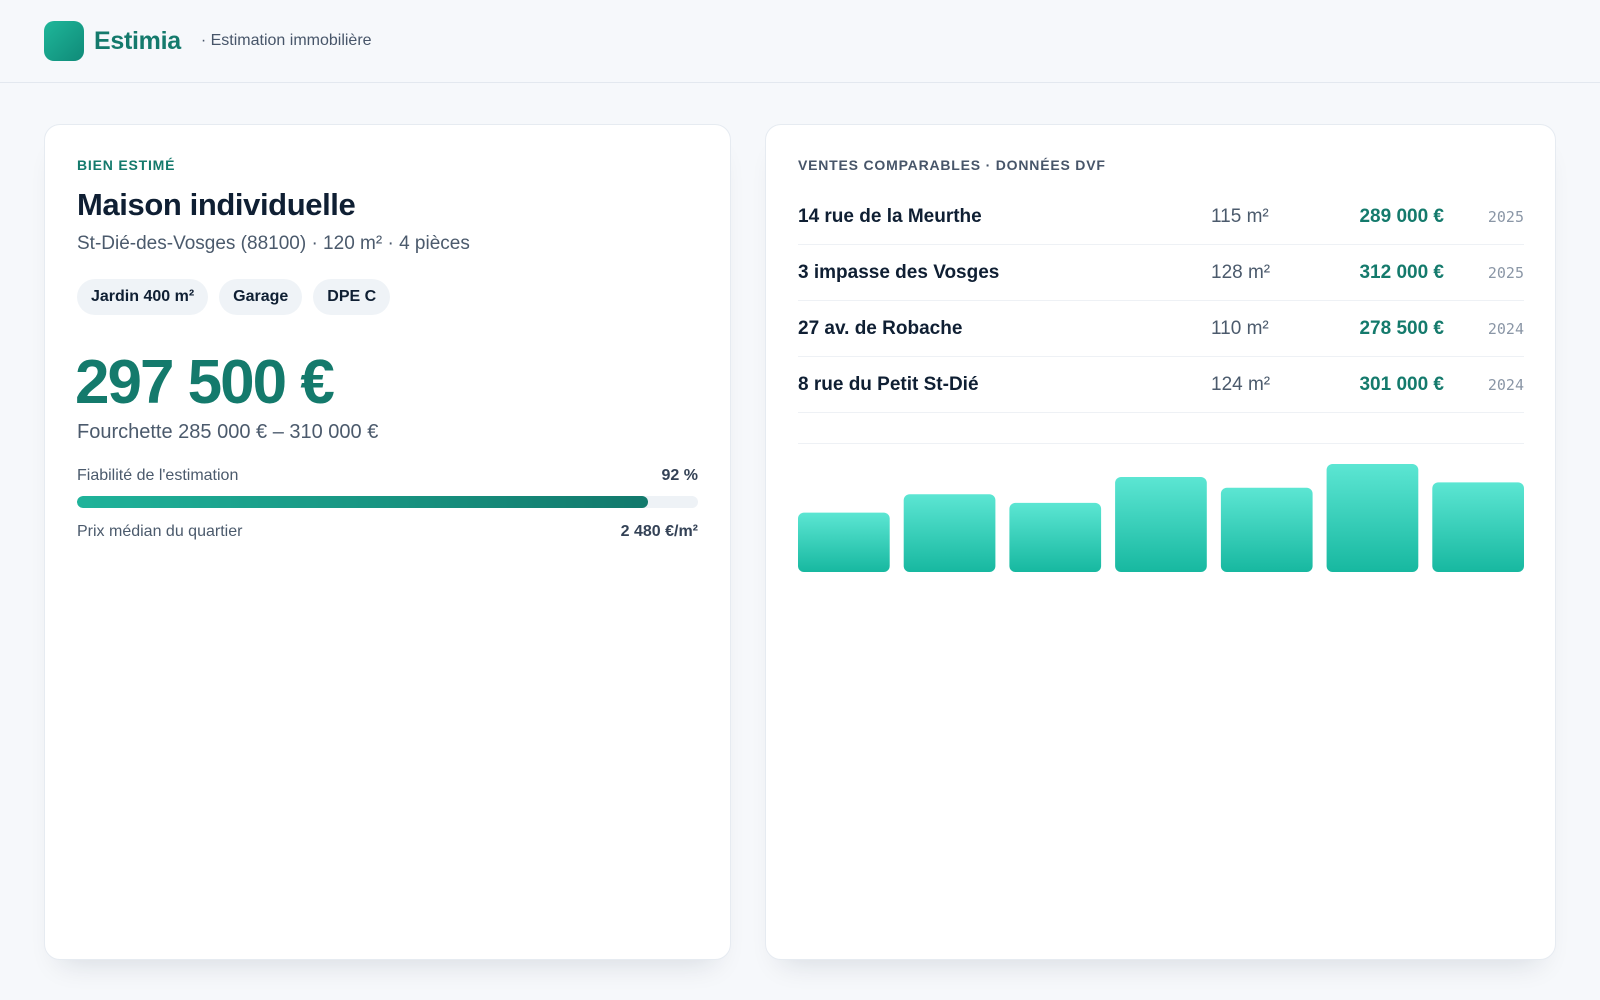 The height and width of the screenshot is (1000, 1600). Describe the element at coordinates (880, 328) in the screenshot. I see `comparable-address: 27 av. de Robache` at that location.